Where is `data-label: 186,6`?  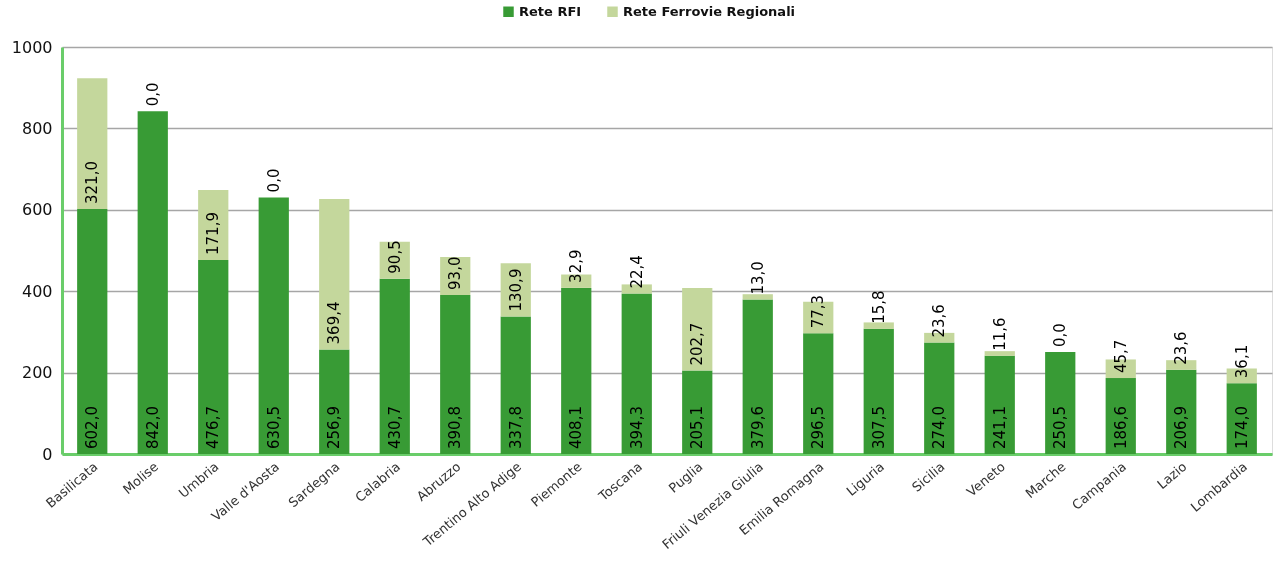 data-label: 186,6 is located at coordinates (1120, 427).